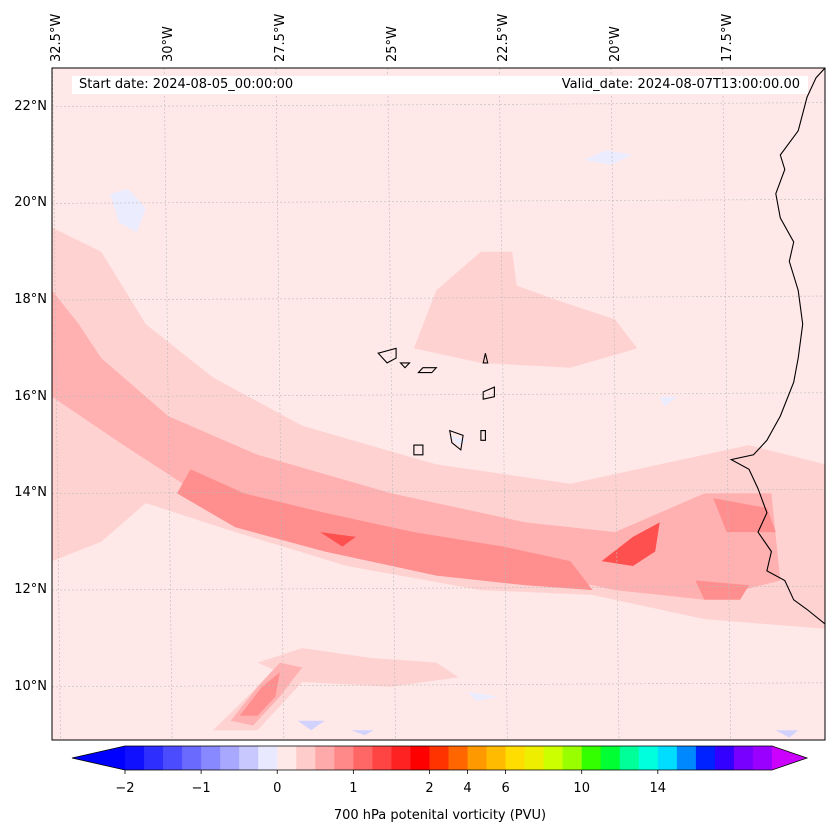 Image resolution: width=837 pixels, height=836 pixels. What do you see at coordinates (467, 788) in the screenshot?
I see `colorbar-tick-label: 4` at bounding box center [467, 788].